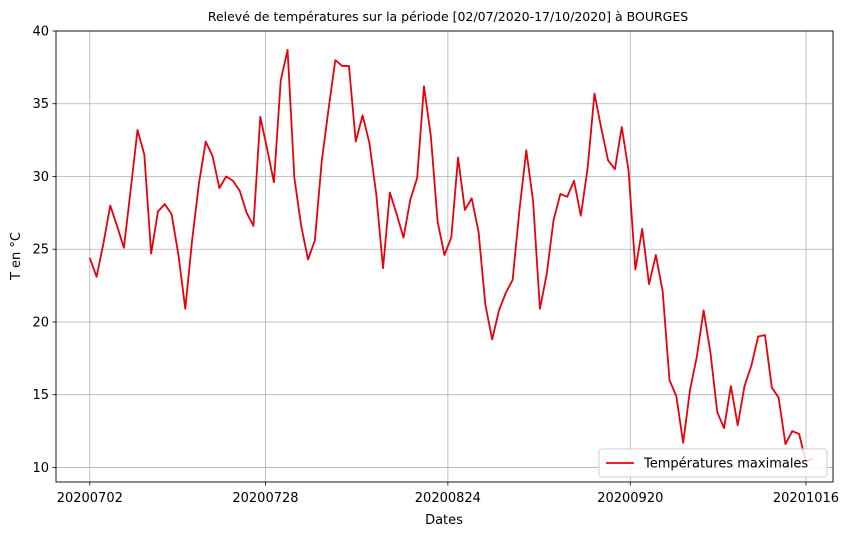  What do you see at coordinates (40, 32) in the screenshot?
I see `y-tick-label: 40` at bounding box center [40, 32].